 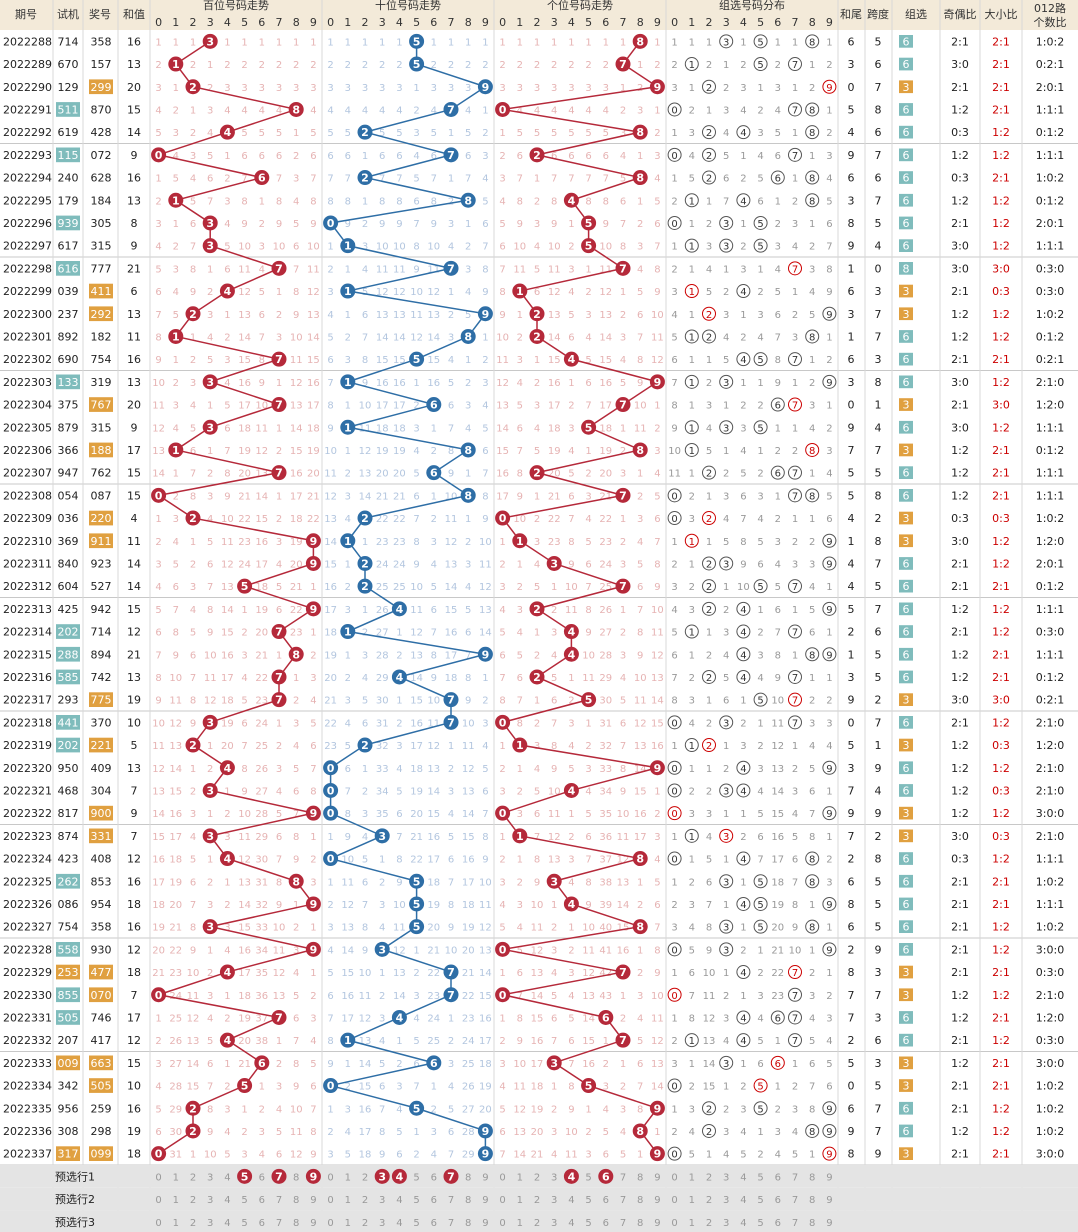 I want to click on tail-cell: 8, so click(x=851, y=1154).